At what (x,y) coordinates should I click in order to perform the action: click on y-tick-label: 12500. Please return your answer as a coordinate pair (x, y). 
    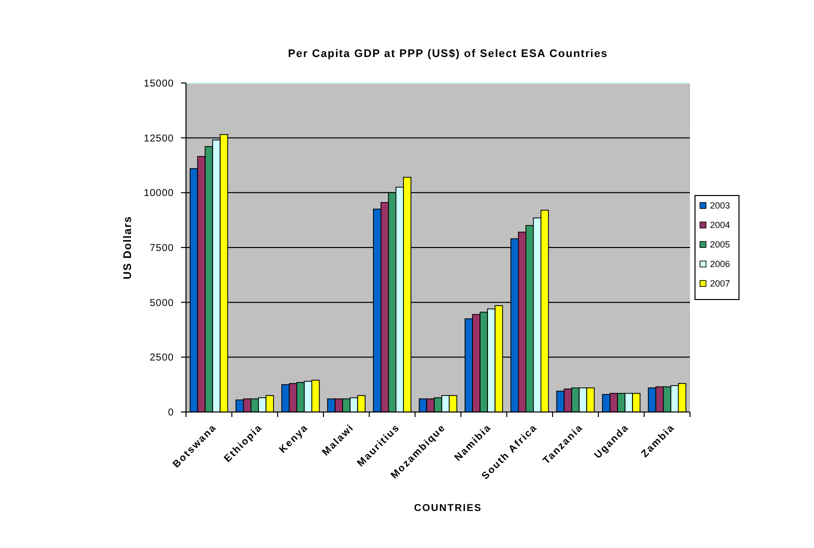
    Looking at the image, I should click on (159, 138).